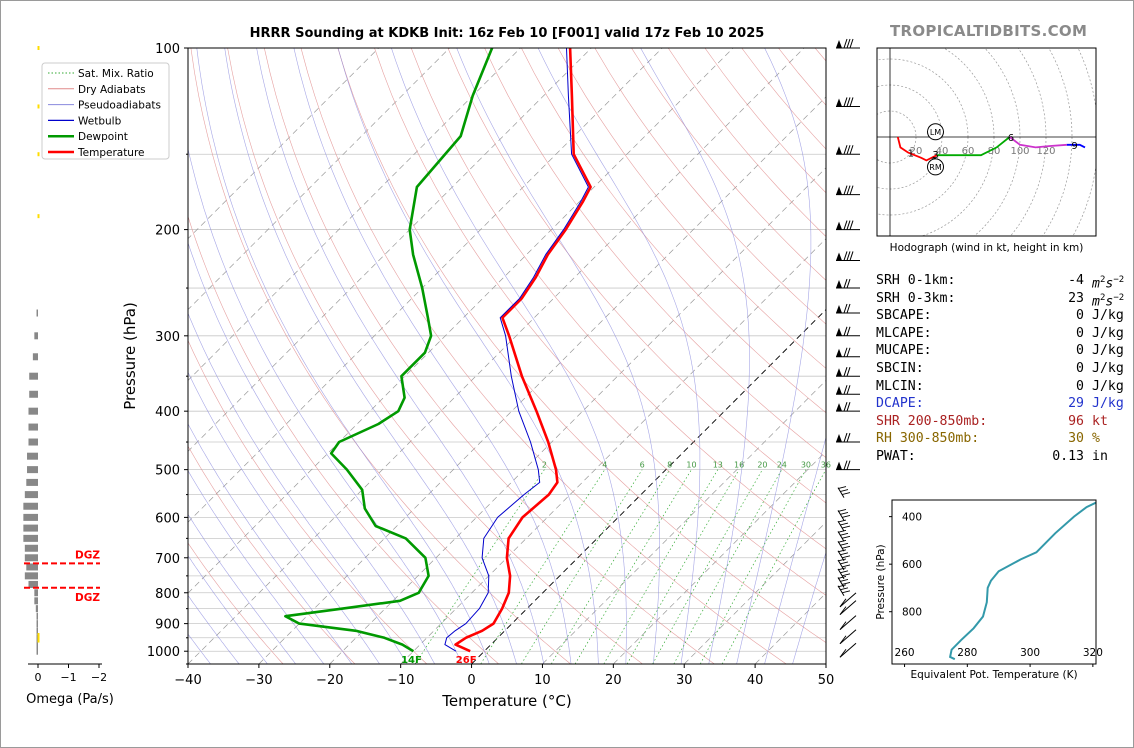 Image resolution: width=1134 pixels, height=748 pixels. What do you see at coordinates (691, 465) in the screenshot?
I see `mixing-ratio-label: 10` at bounding box center [691, 465].